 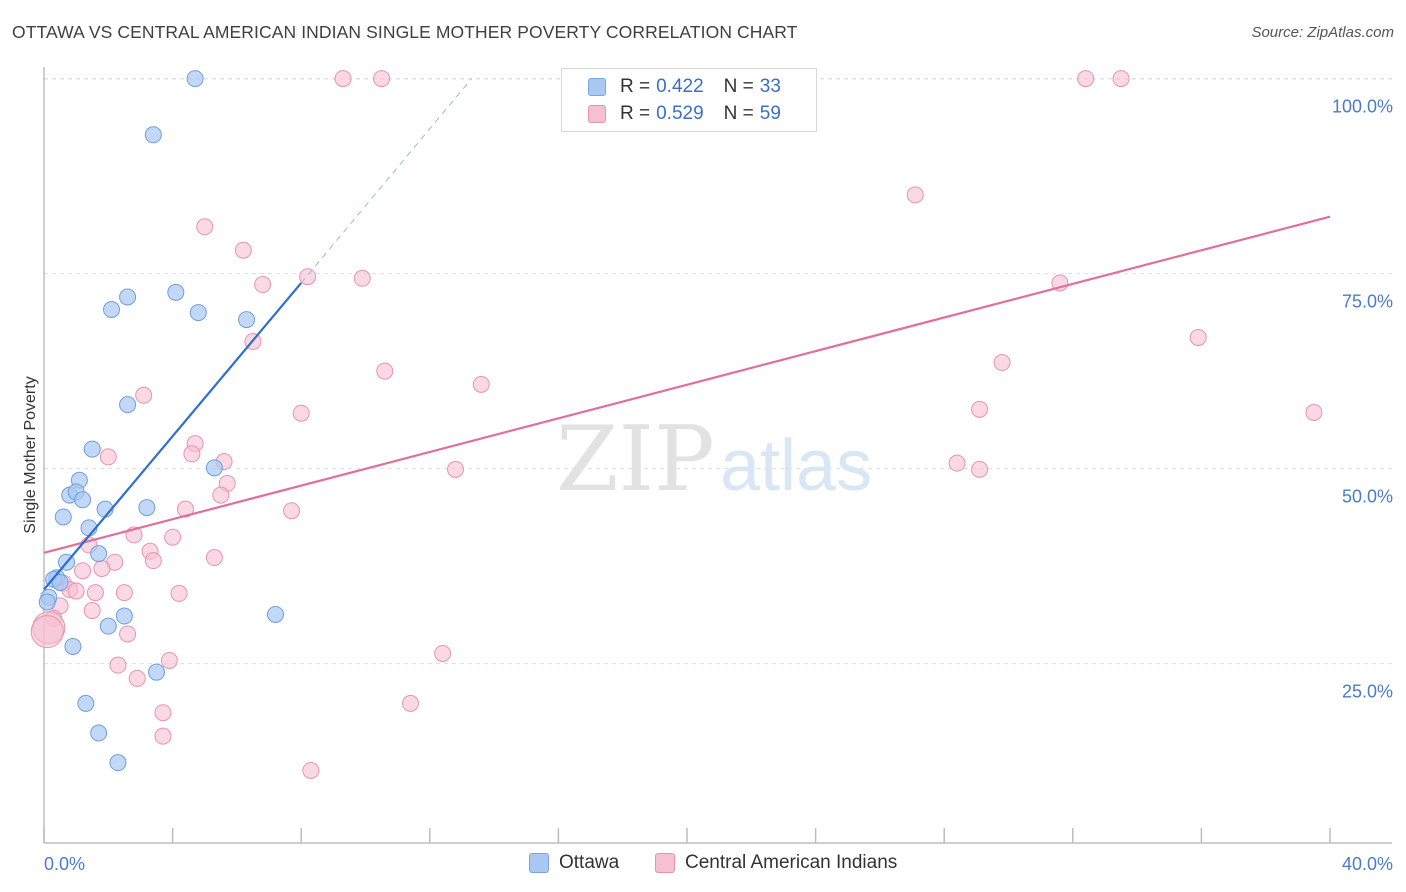 I want to click on legend-row-ottawa: R = 0.422 N = 33, so click(x=684, y=87).